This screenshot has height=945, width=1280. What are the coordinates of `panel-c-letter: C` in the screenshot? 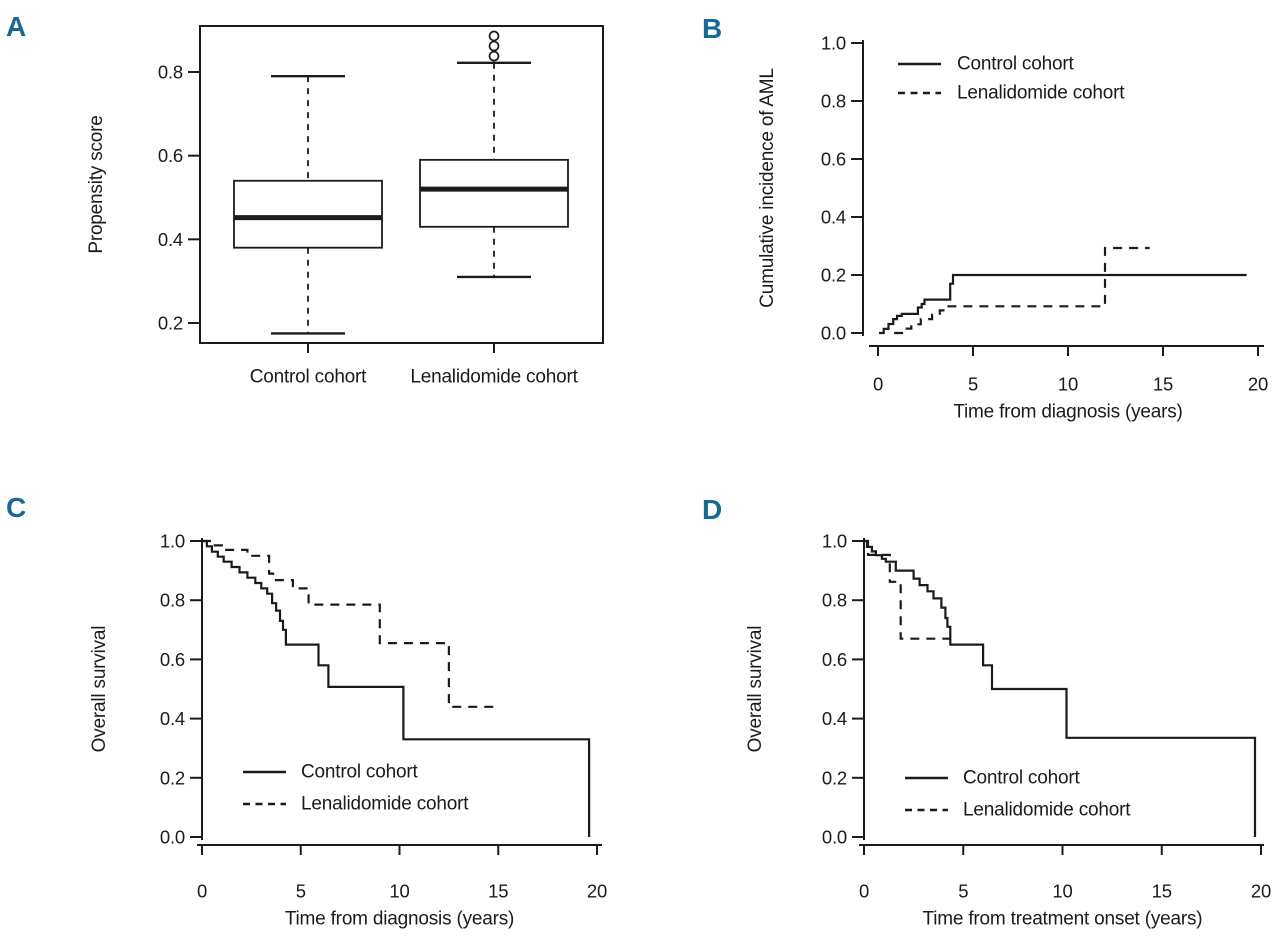 It's located at (16, 507).